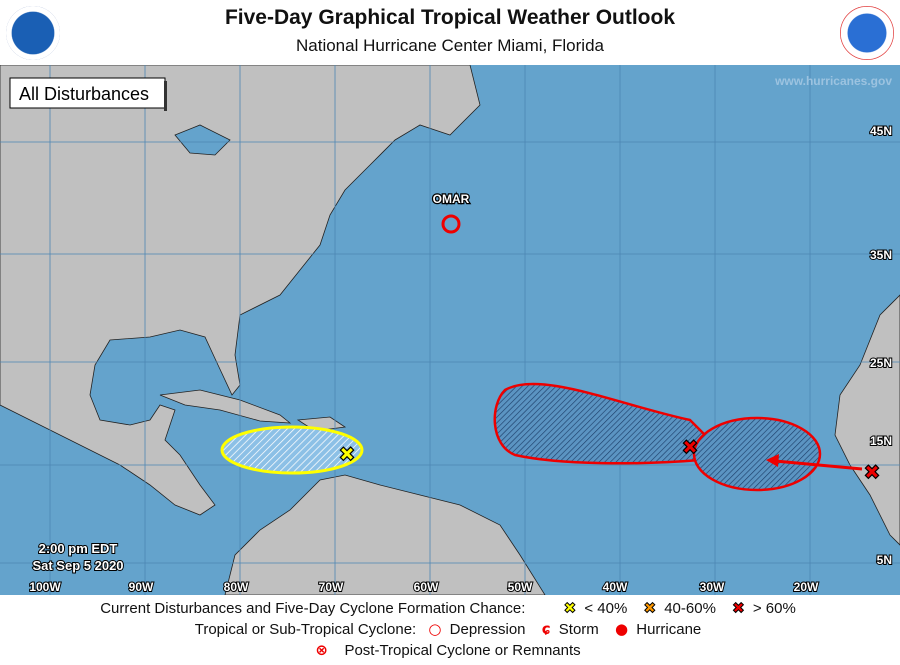 The width and height of the screenshot is (900, 665). Describe the element at coordinates (774, 608) in the screenshot. I see `legend-high: > 60%` at that location.